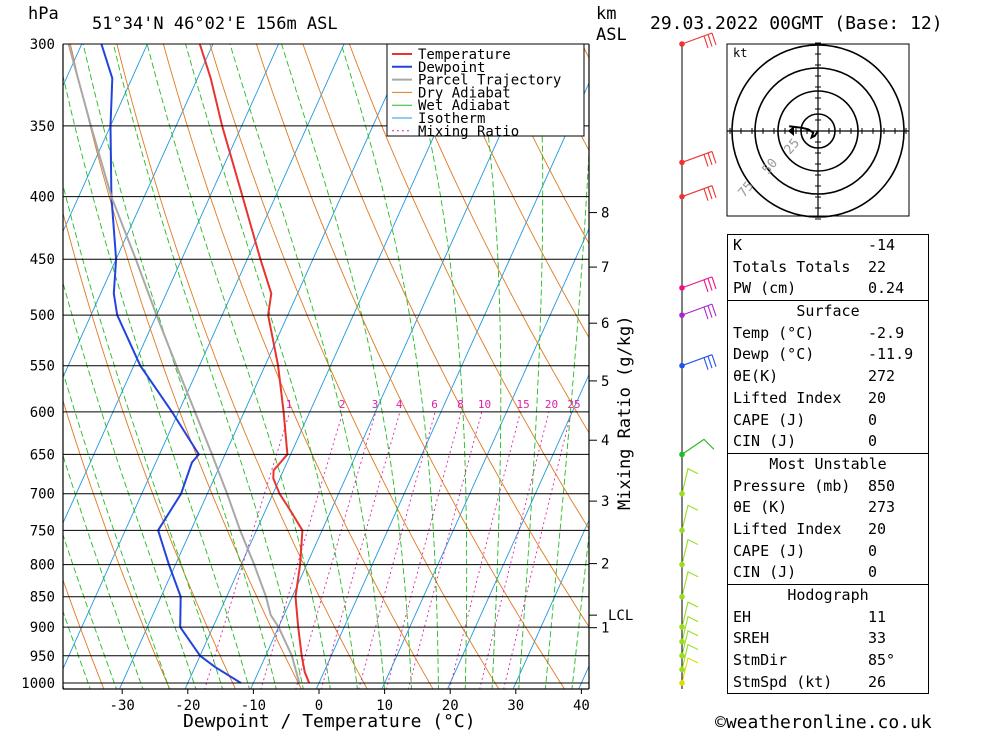  What do you see at coordinates (42, 455) in the screenshot?
I see `pressure-tick-label: 650` at bounding box center [42, 455].